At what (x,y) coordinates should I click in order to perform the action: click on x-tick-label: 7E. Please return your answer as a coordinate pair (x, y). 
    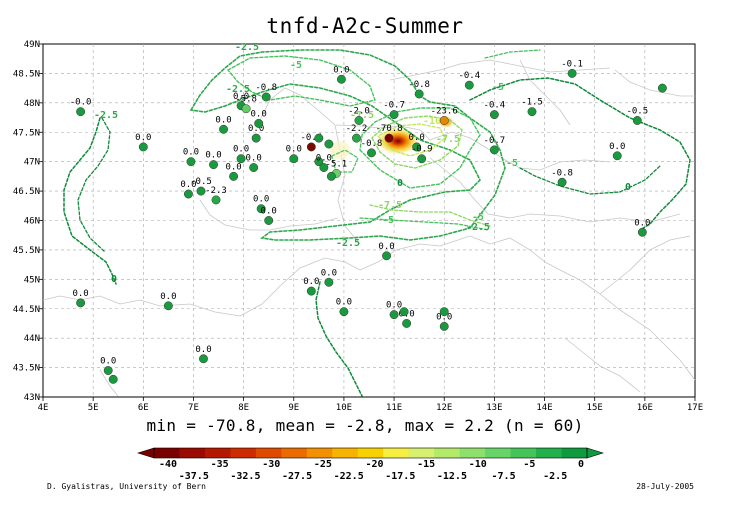
    Looking at the image, I should click on (193, 408).